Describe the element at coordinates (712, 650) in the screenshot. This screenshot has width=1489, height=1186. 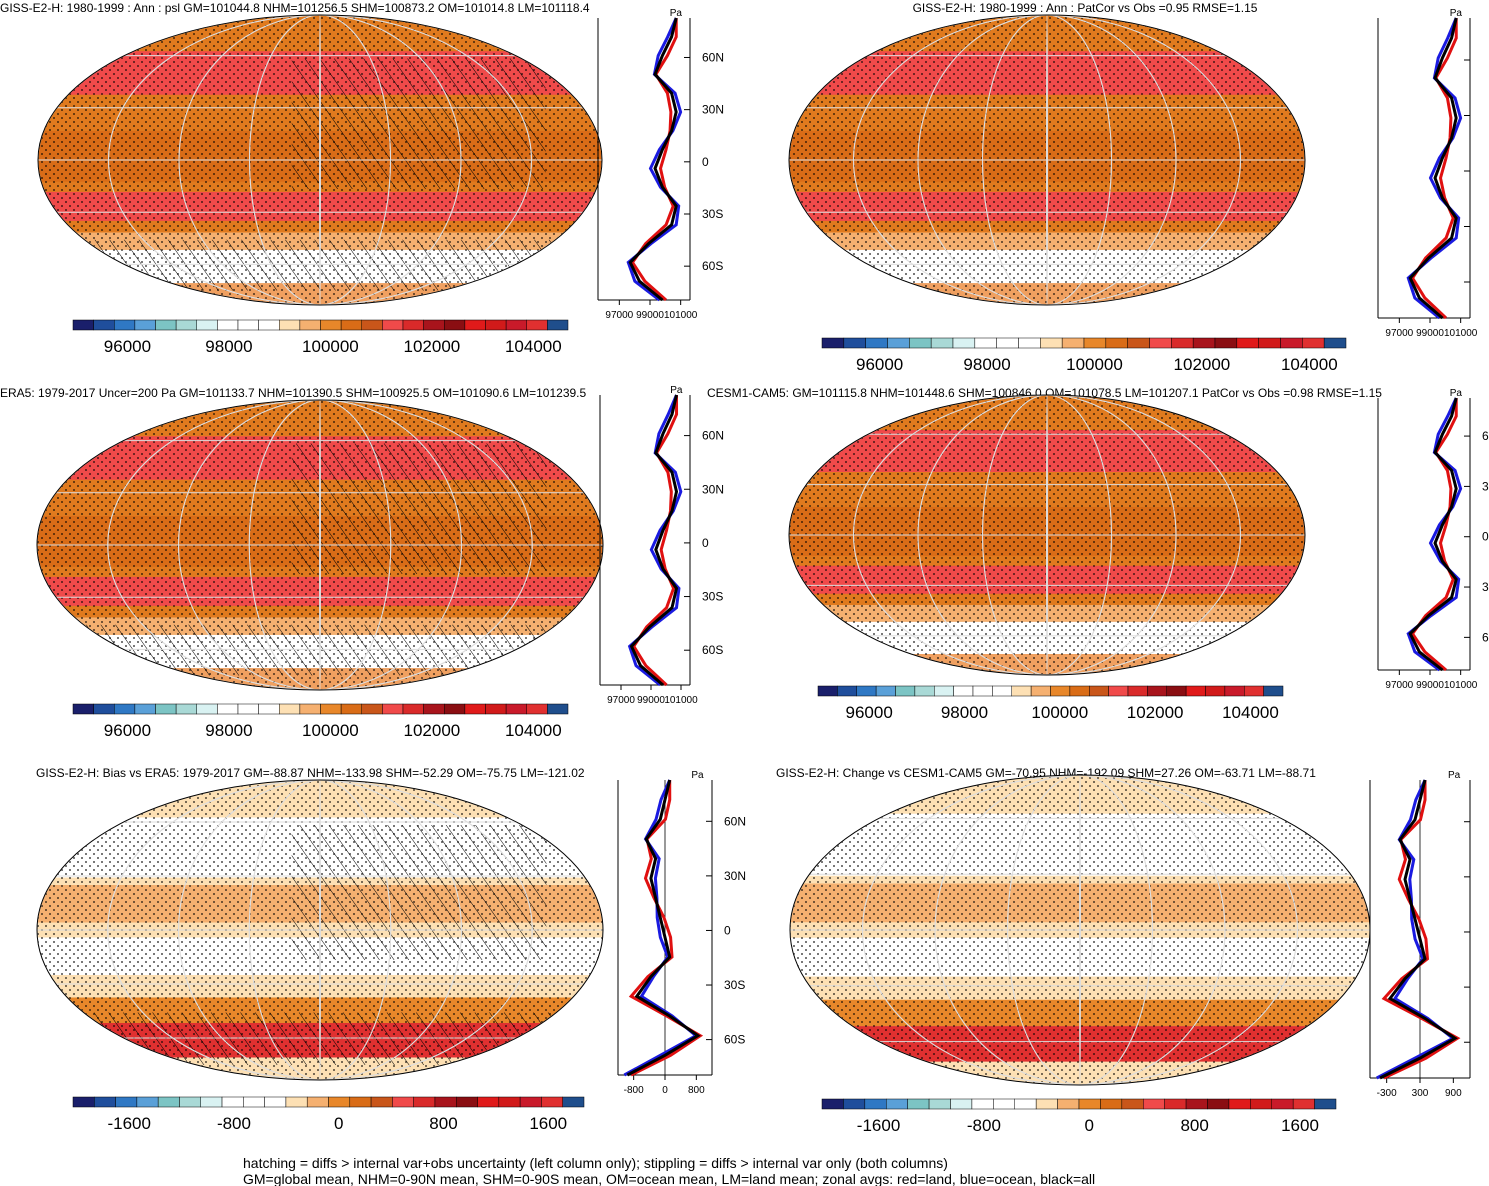
I see `lat-tick-label: 60S` at that location.